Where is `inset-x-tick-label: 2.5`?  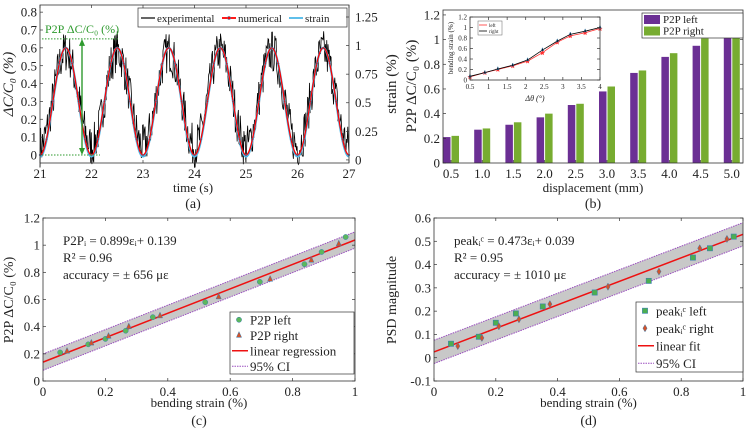
inset-x-tick-label: 2.5 is located at coordinates (544, 87).